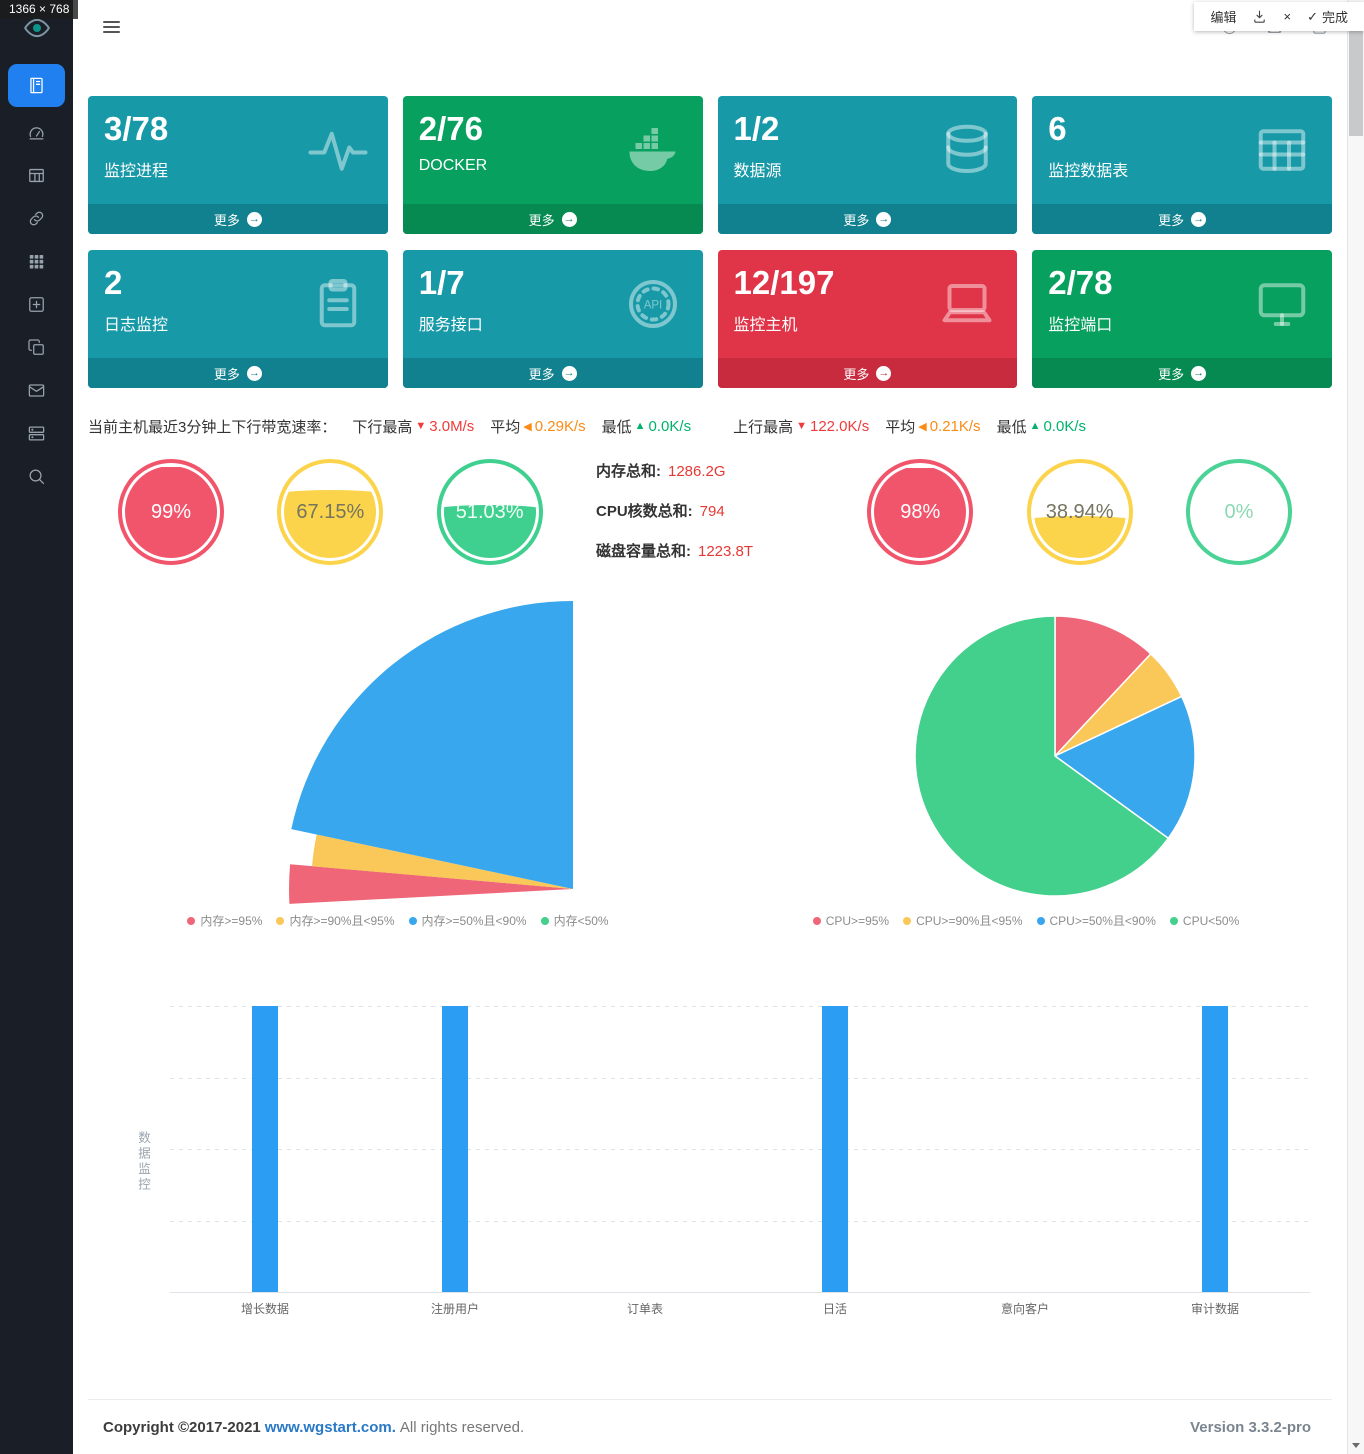  I want to click on x-axis-label: 日活, so click(835, 1309).